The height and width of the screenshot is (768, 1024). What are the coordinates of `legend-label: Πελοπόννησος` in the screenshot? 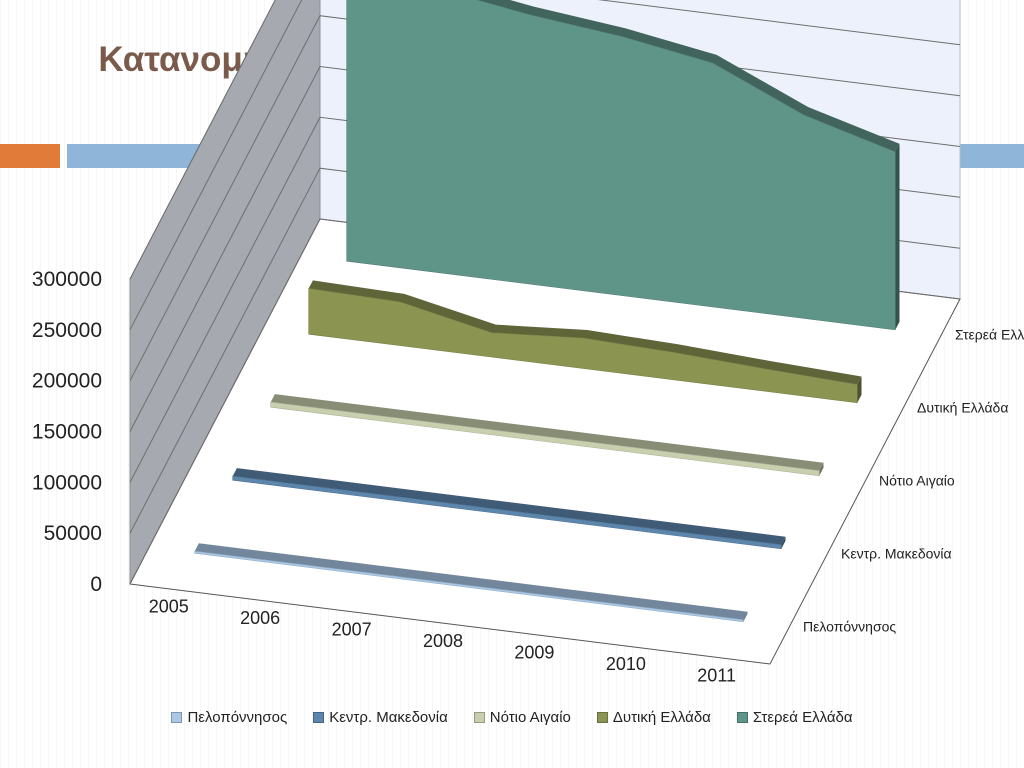 It's located at (237, 717).